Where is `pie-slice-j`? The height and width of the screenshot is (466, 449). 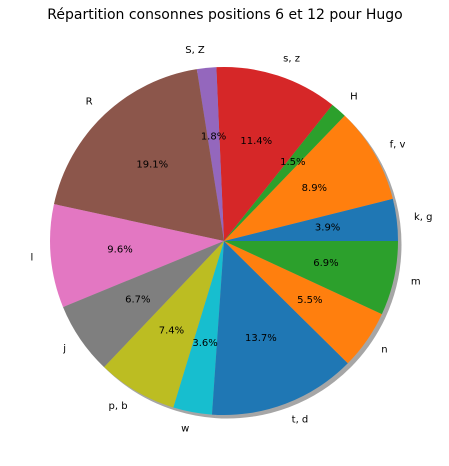 pie-slice-j is located at coordinates (143, 304).